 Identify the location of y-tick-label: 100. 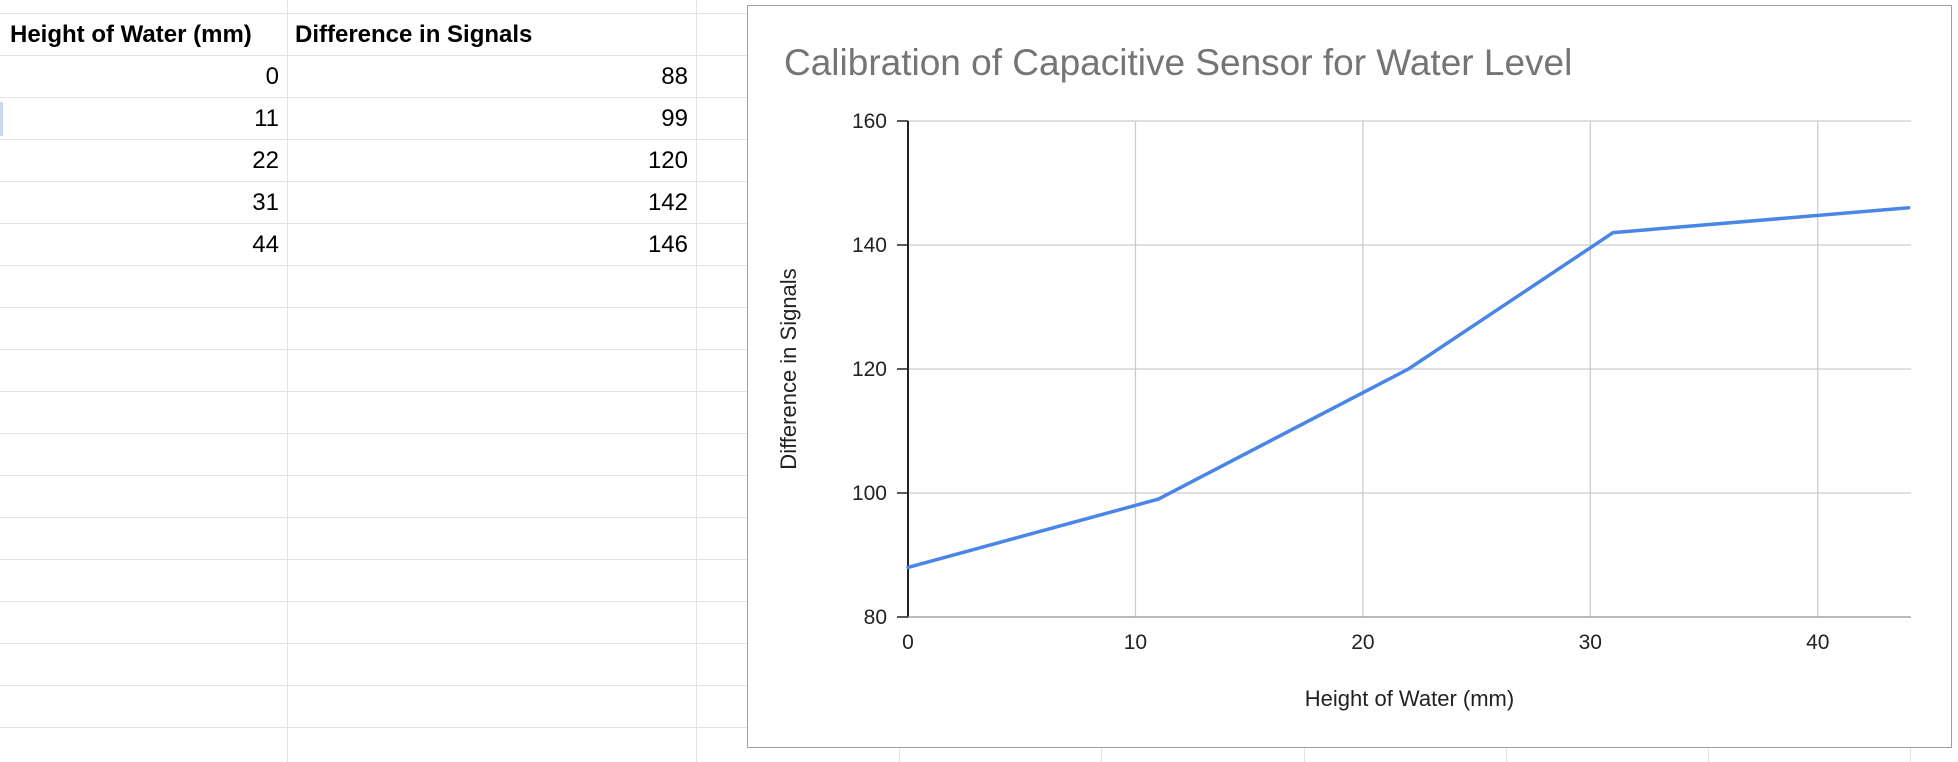
(869, 493).